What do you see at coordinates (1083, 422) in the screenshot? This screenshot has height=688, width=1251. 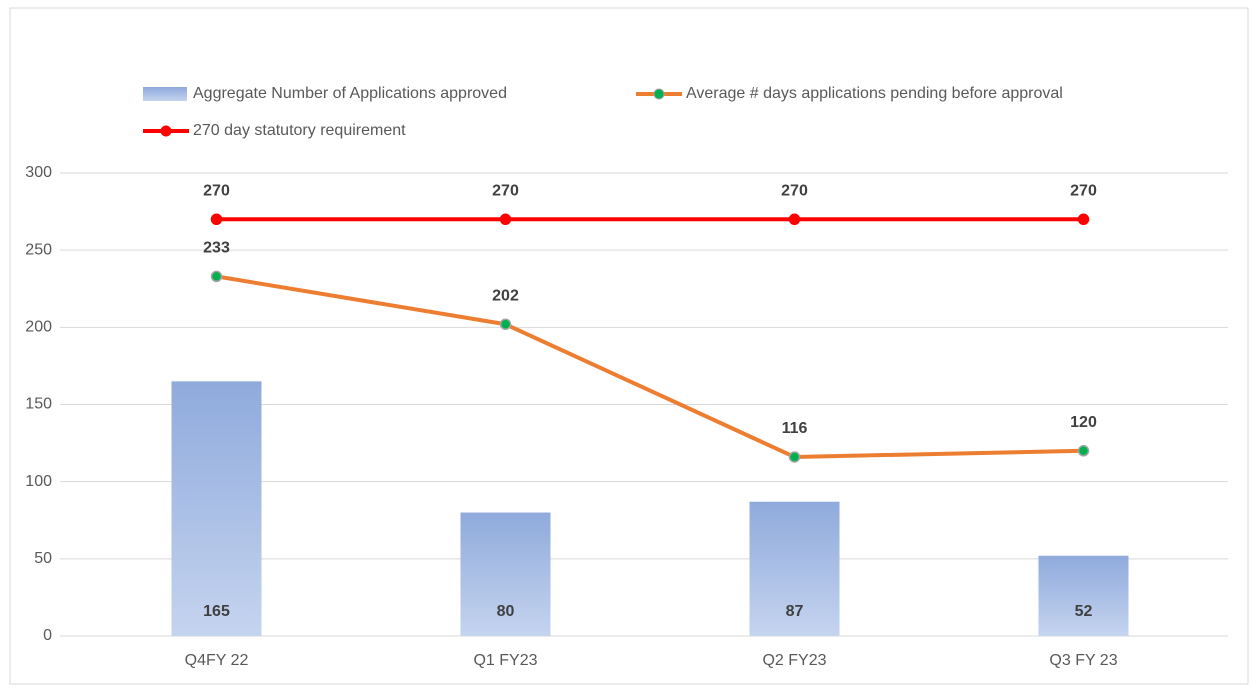 I see `data-label: 120` at bounding box center [1083, 422].